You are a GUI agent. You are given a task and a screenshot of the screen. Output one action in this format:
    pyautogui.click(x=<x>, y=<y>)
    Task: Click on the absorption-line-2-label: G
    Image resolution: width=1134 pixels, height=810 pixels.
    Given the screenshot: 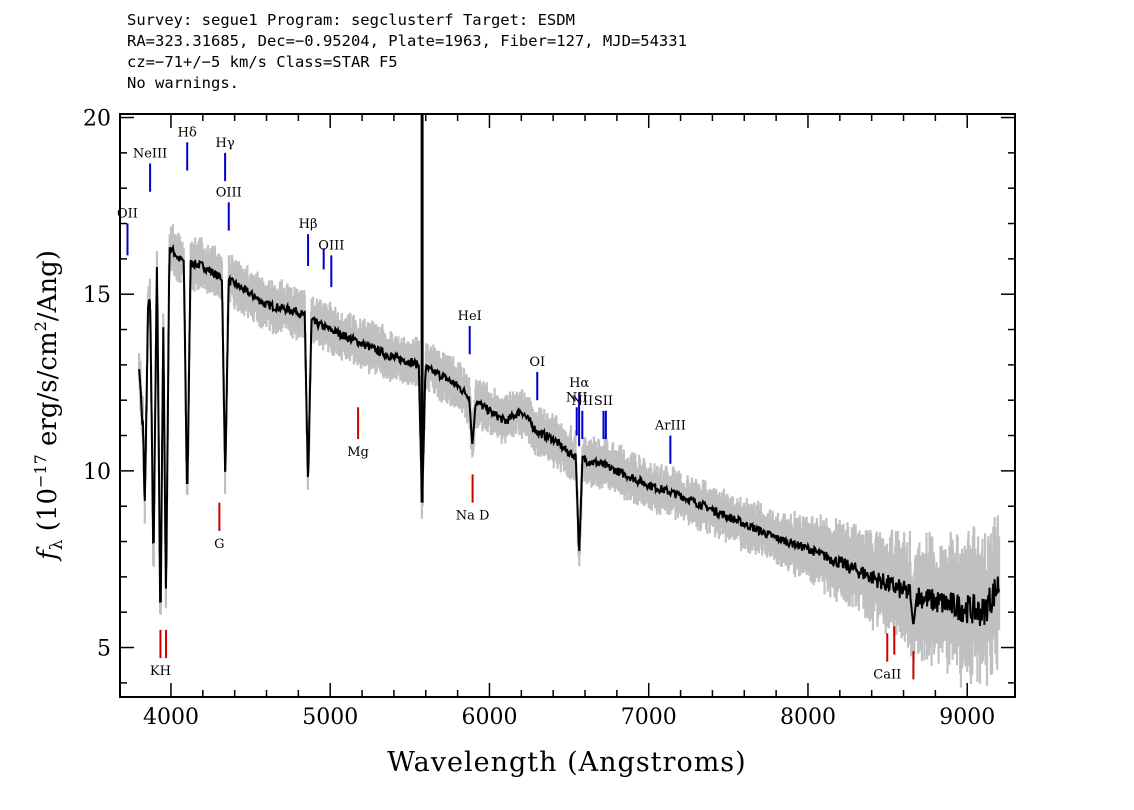 What is the action you would take?
    pyautogui.click(x=219, y=544)
    